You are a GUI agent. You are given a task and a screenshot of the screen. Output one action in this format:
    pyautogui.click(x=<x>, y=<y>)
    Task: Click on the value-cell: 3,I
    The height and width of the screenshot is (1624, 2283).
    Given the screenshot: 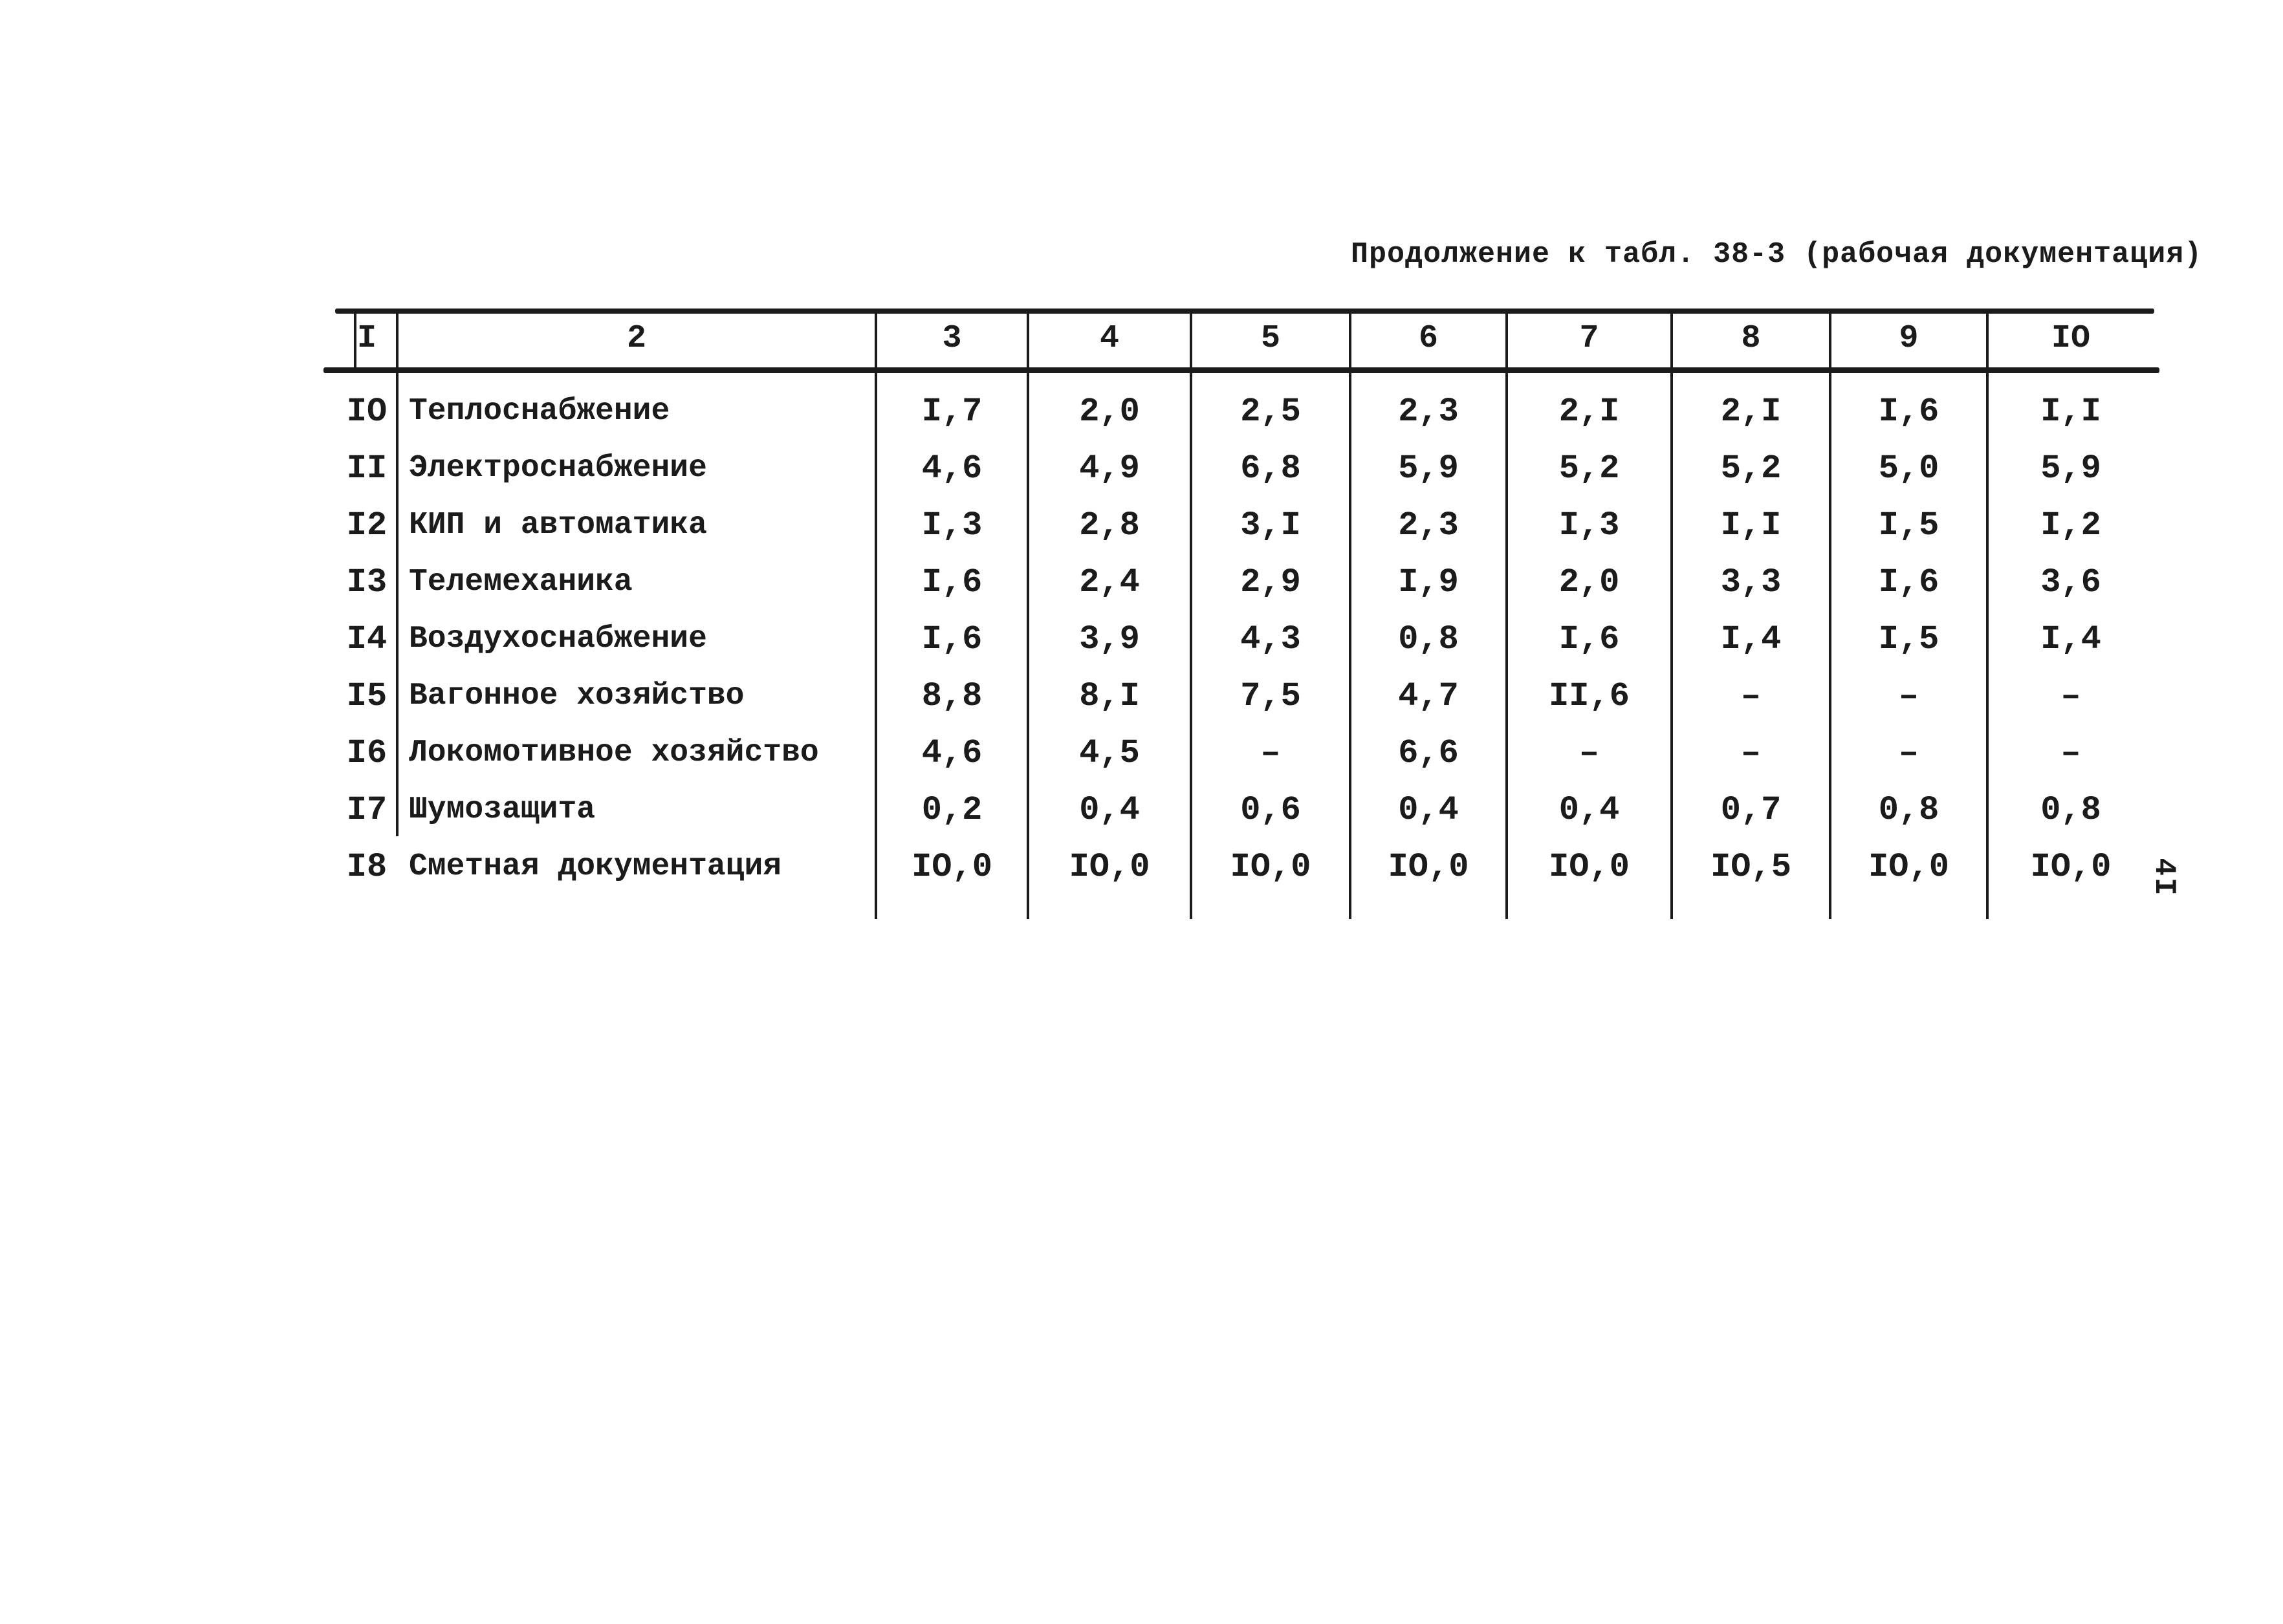 What is the action you would take?
    pyautogui.click(x=1270, y=526)
    